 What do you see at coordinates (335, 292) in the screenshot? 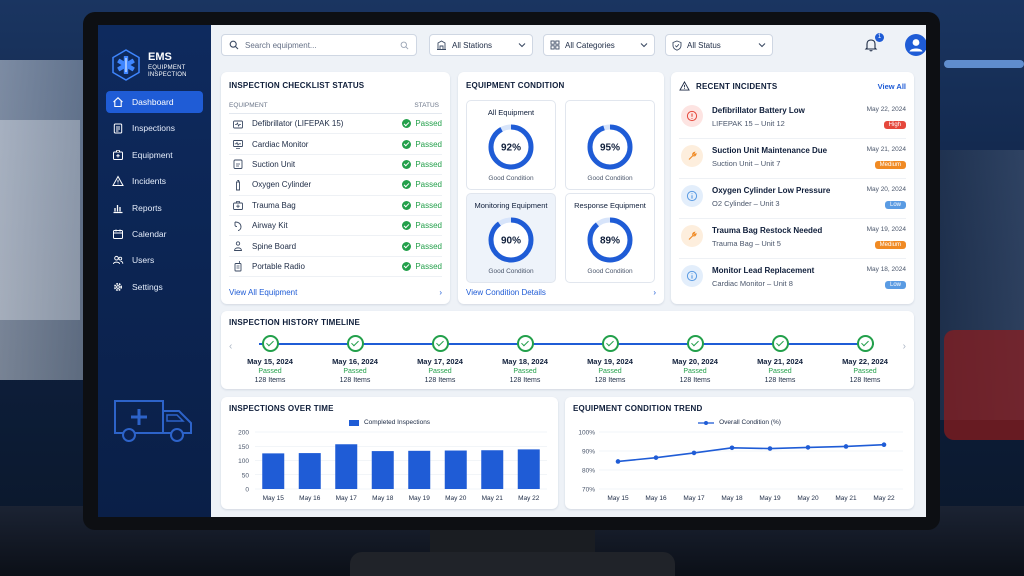
I see `view-all-equipment-link: View All Equipment ›` at bounding box center [335, 292].